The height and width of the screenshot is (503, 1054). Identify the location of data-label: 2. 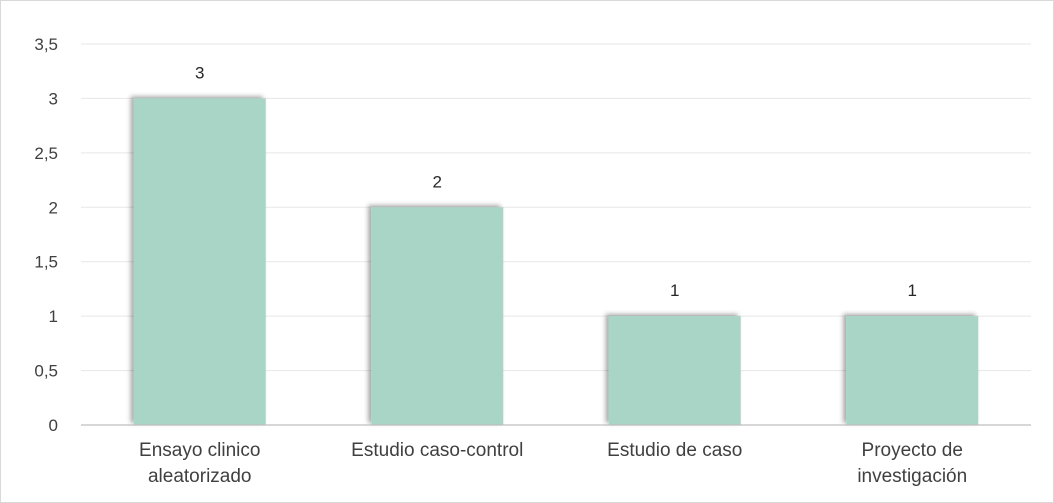
(437, 181).